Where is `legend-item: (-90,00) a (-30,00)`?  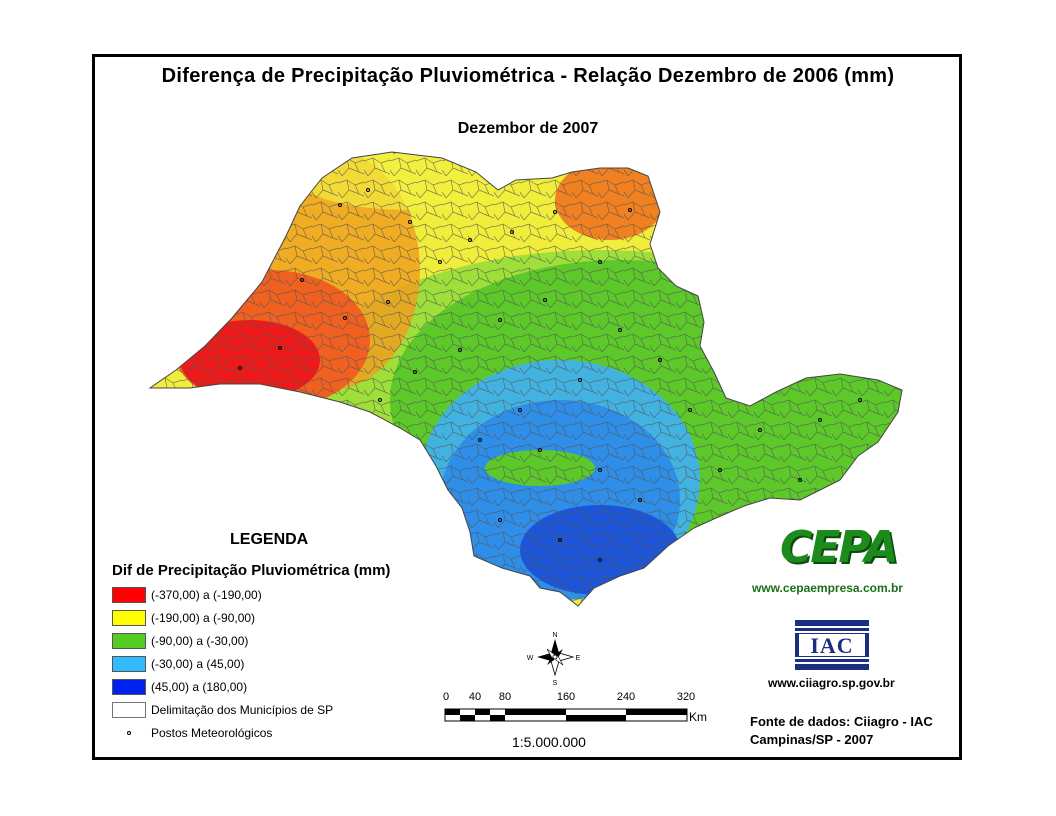
legend-item: (-90,00) a (-30,00) is located at coordinates (180, 641).